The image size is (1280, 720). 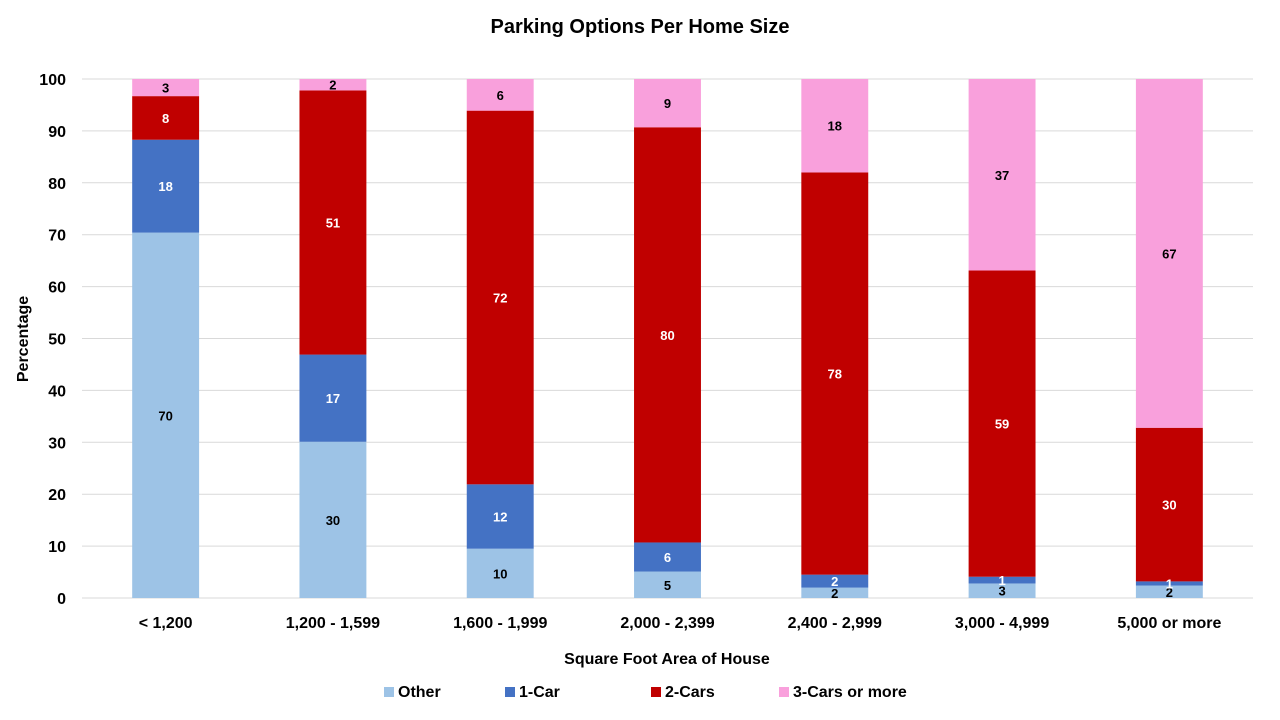 I want to click on chart-title: Parking Options Per Home Size, so click(x=640, y=27).